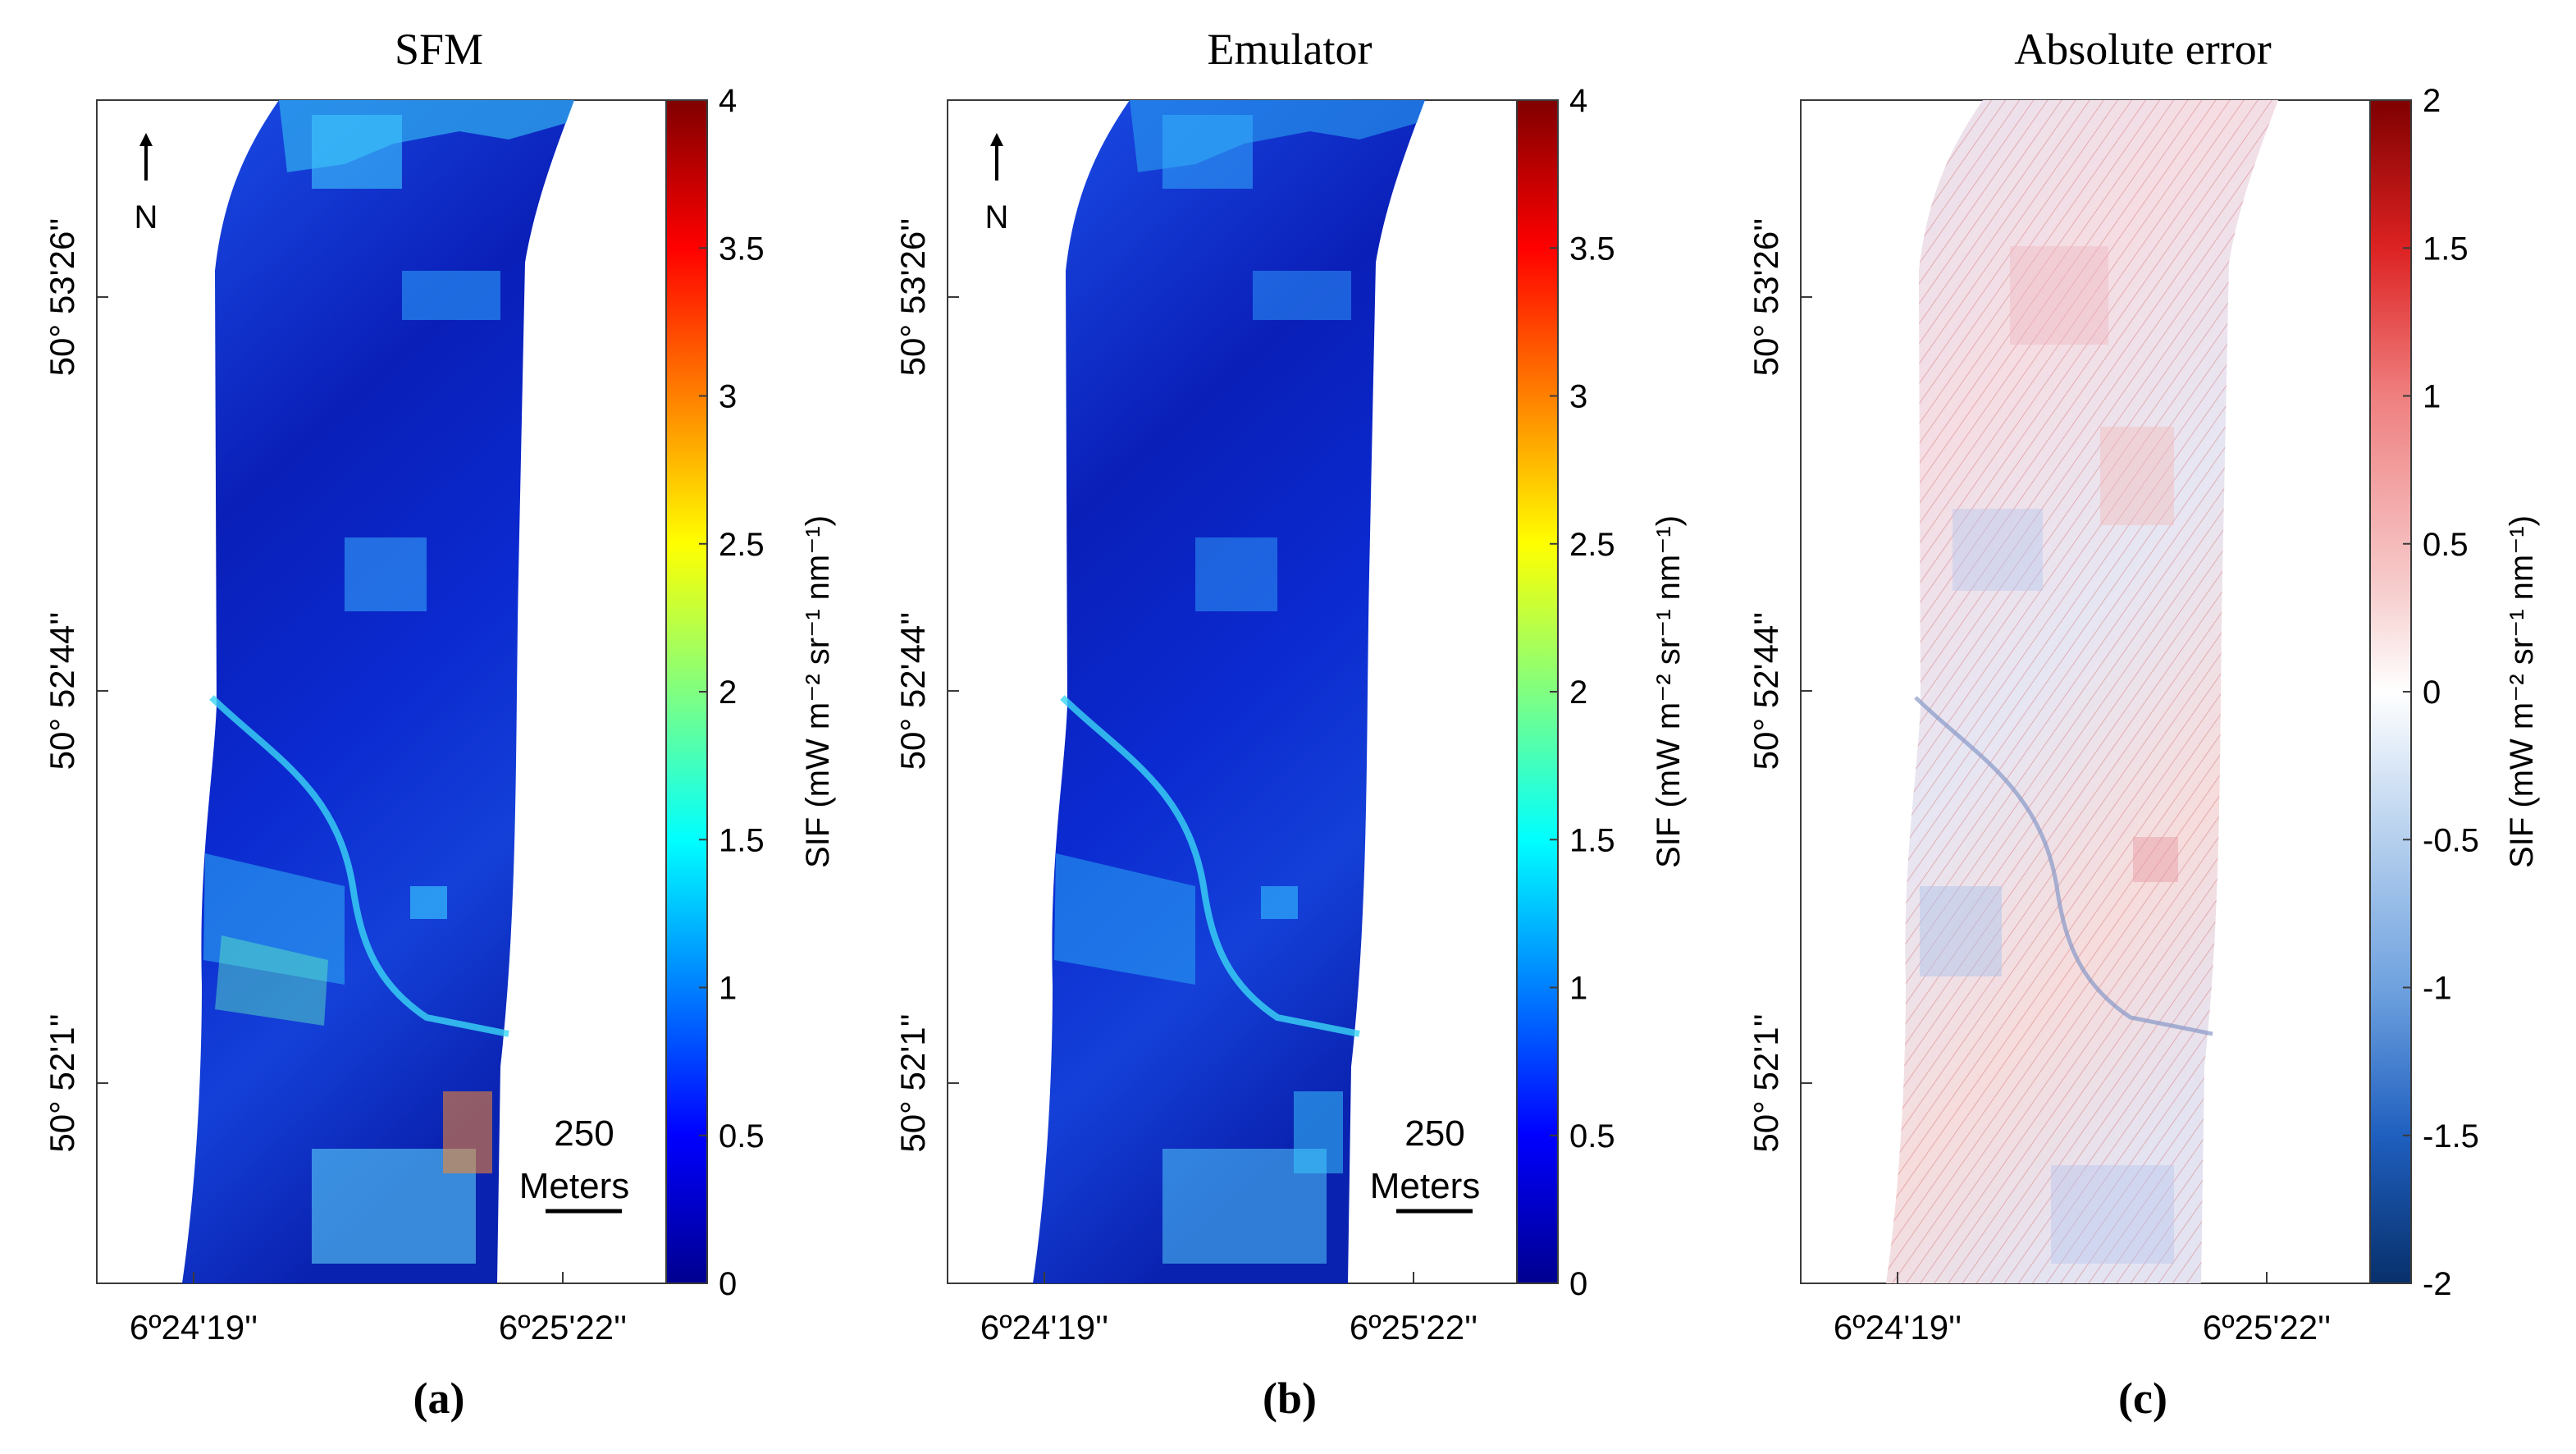  I want to click on panel-c-title: Absolute error, so click(2143, 49).